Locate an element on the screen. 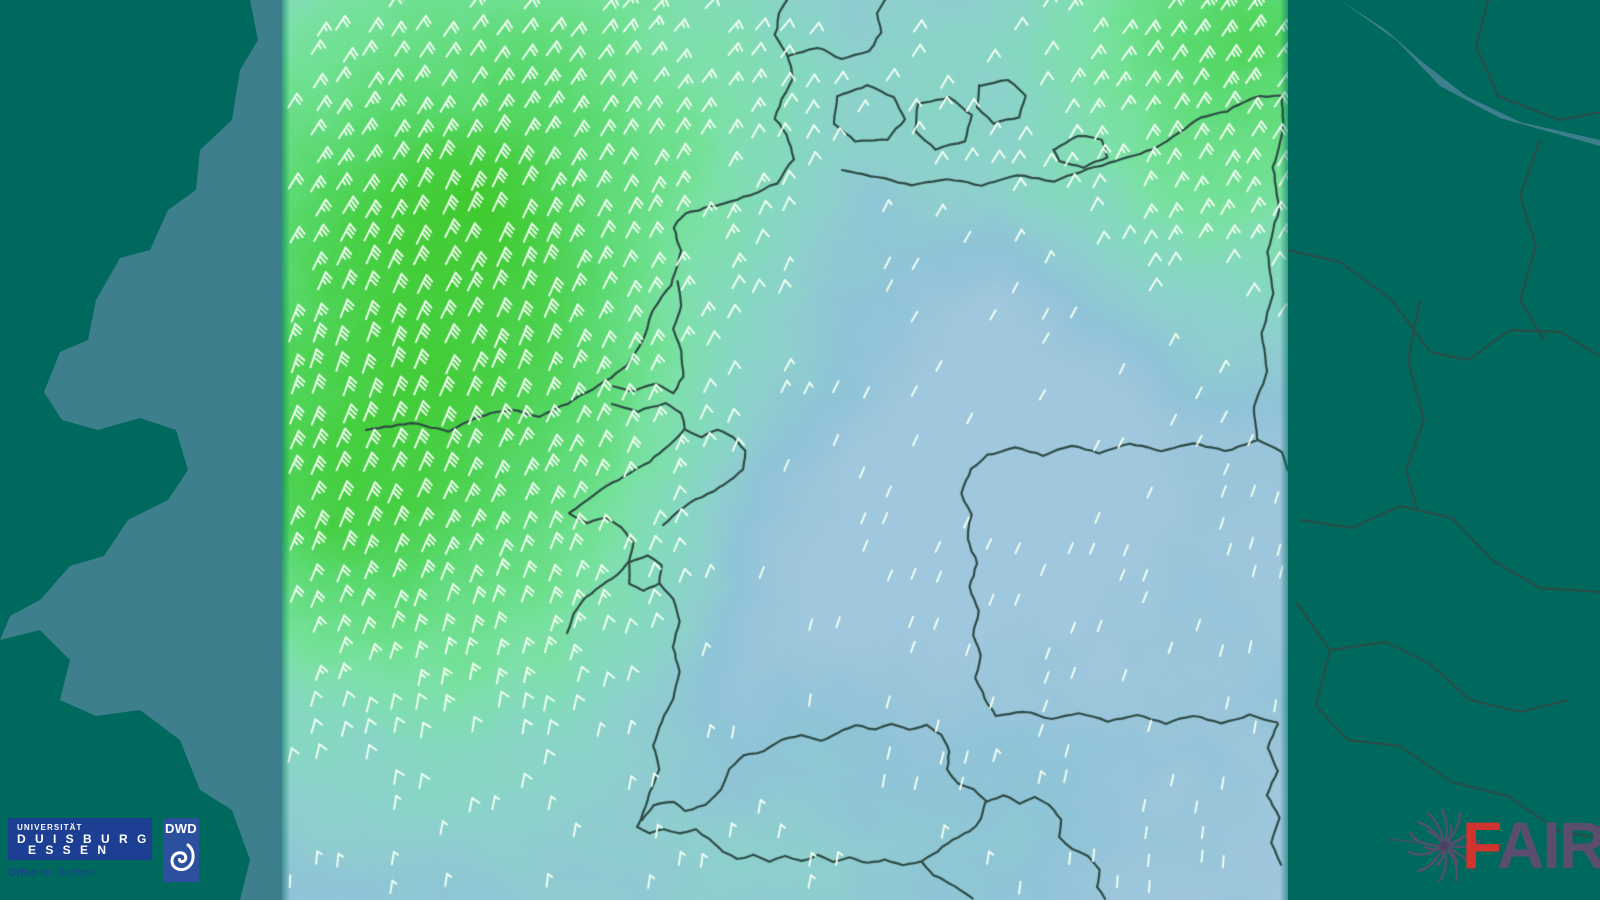 The image size is (1600, 900). ude-tagline: Offen im Denken is located at coordinates (80, 873).